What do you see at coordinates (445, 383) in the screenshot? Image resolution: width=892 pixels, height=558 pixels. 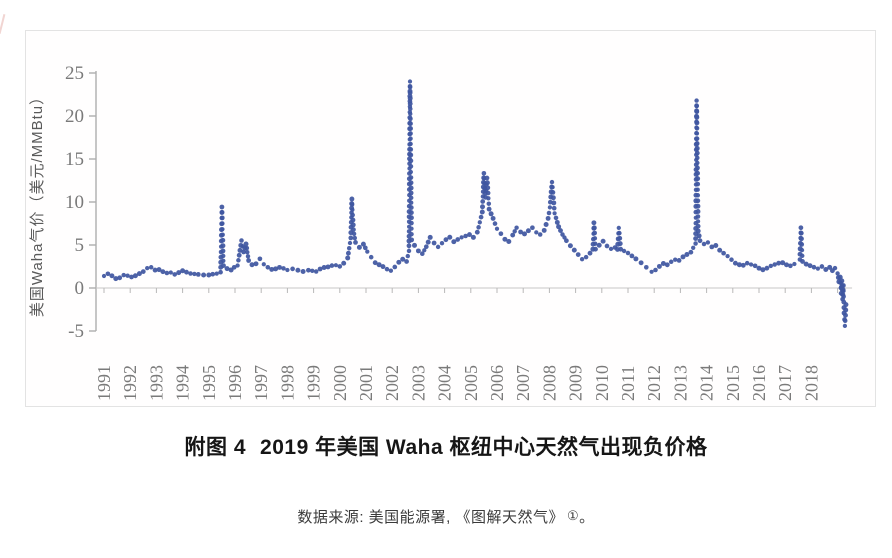 I see `x-tick-label: 2004` at bounding box center [445, 383].